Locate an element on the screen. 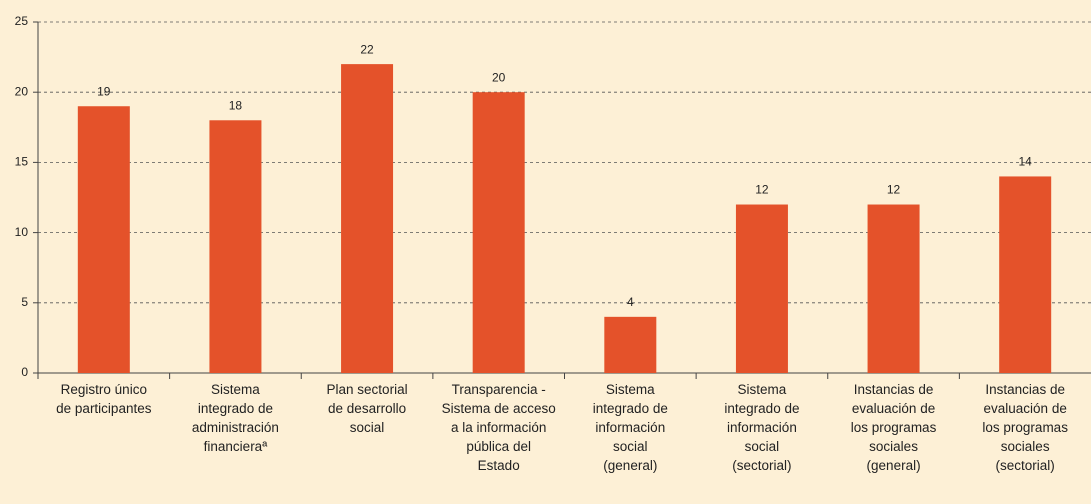 This screenshot has height=504, width=1091. y-tick-label: 20 is located at coordinates (22, 91).